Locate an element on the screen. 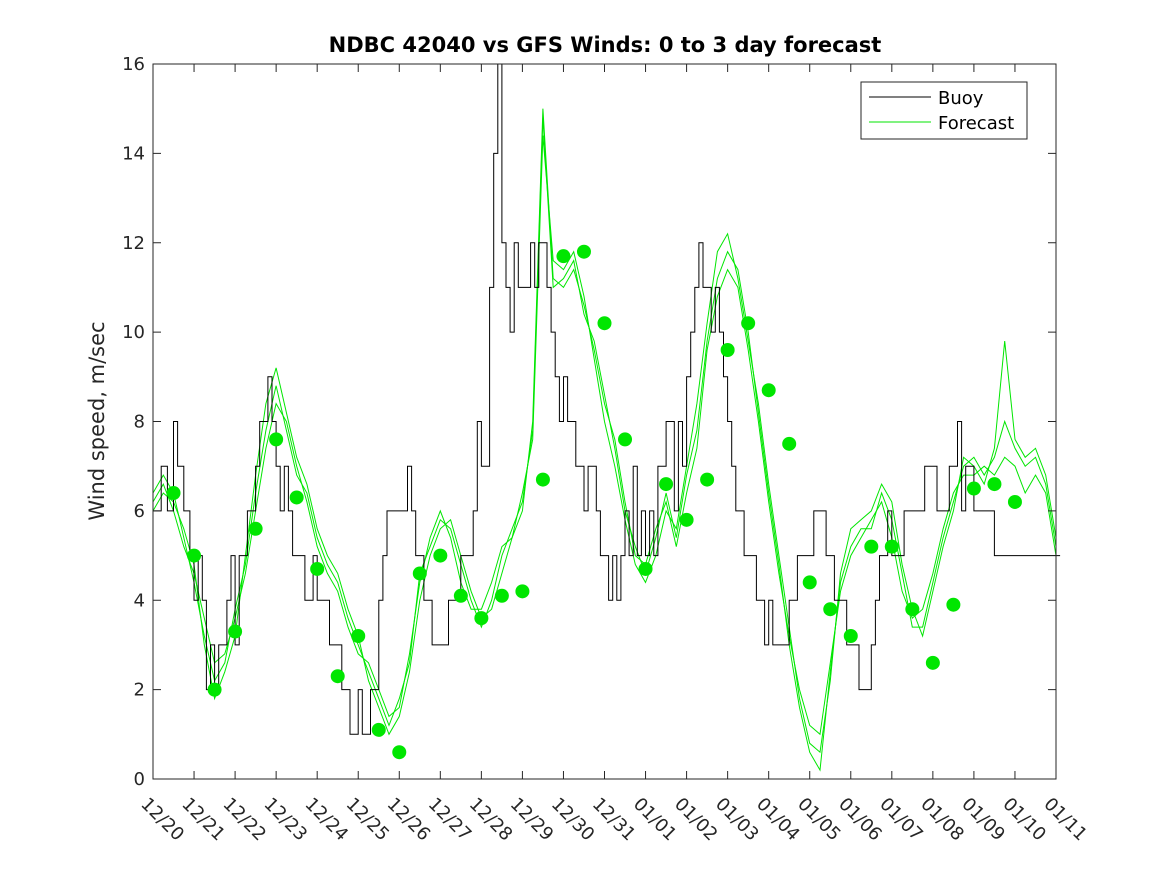 The image size is (1167, 875). x-tick-label: 12/20 is located at coordinates (162, 820).